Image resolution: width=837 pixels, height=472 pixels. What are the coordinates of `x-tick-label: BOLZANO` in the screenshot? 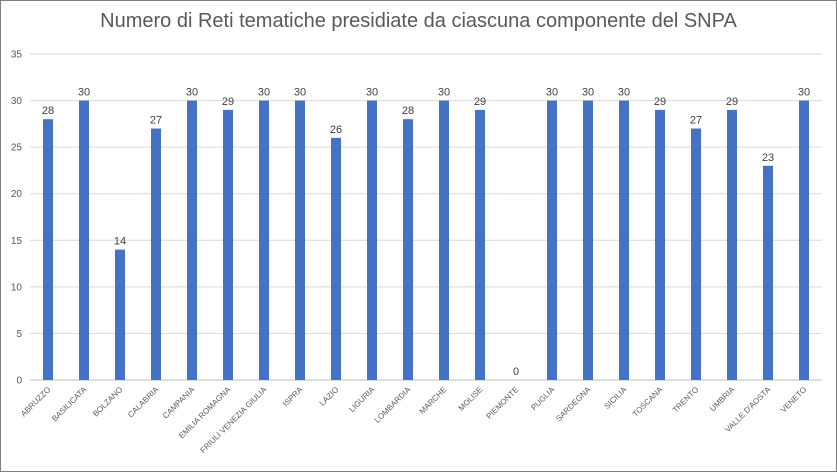 It's located at (107, 401).